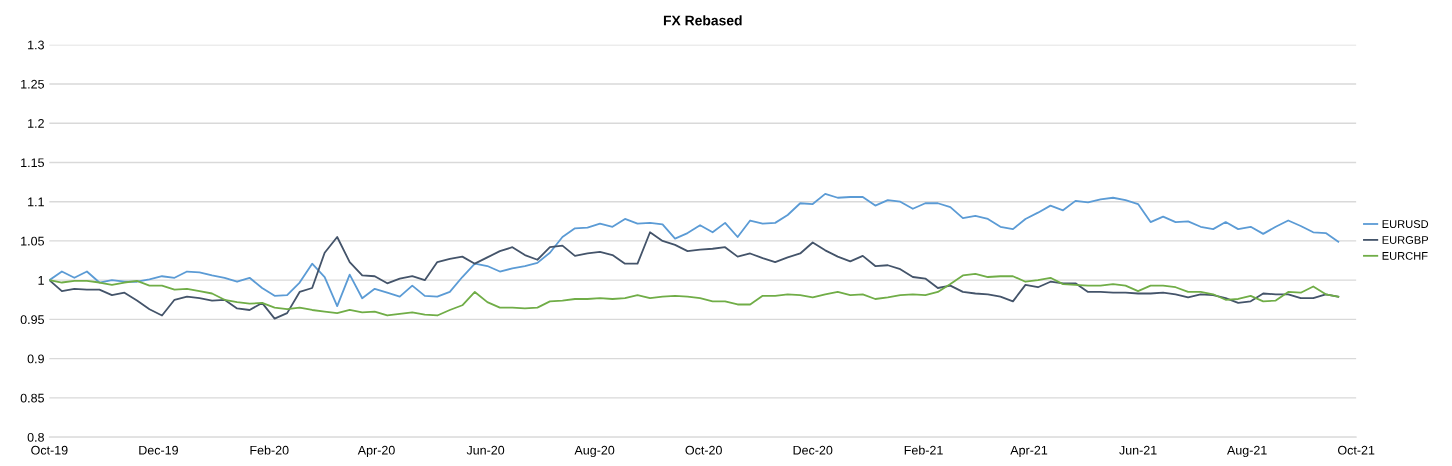 Image resolution: width=1452 pixels, height=466 pixels. Describe the element at coordinates (485, 450) in the screenshot. I see `x-tick-label: Jun-20` at that location.